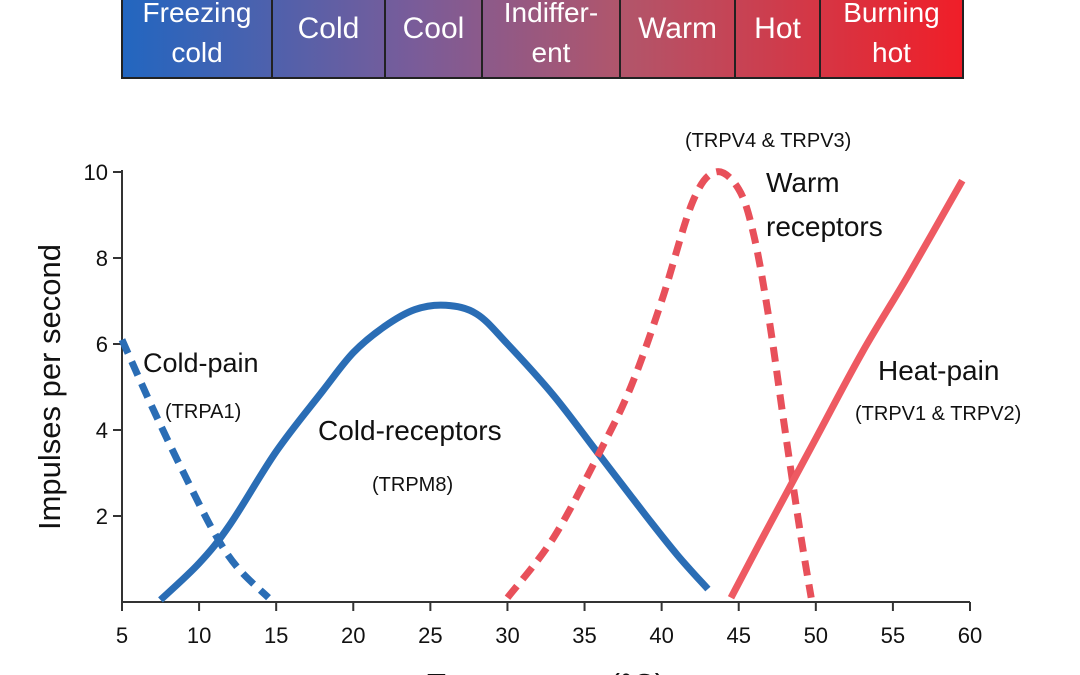 Image resolution: width=1080 pixels, height=675 pixels. What do you see at coordinates (197, 14) in the screenshot?
I see `temp-segment-freezing-label-line1: Freezing` at bounding box center [197, 14].